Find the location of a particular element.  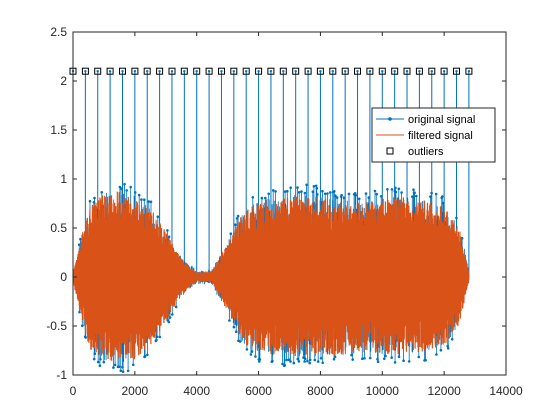

y-tick-label: 1 is located at coordinates (63, 179).